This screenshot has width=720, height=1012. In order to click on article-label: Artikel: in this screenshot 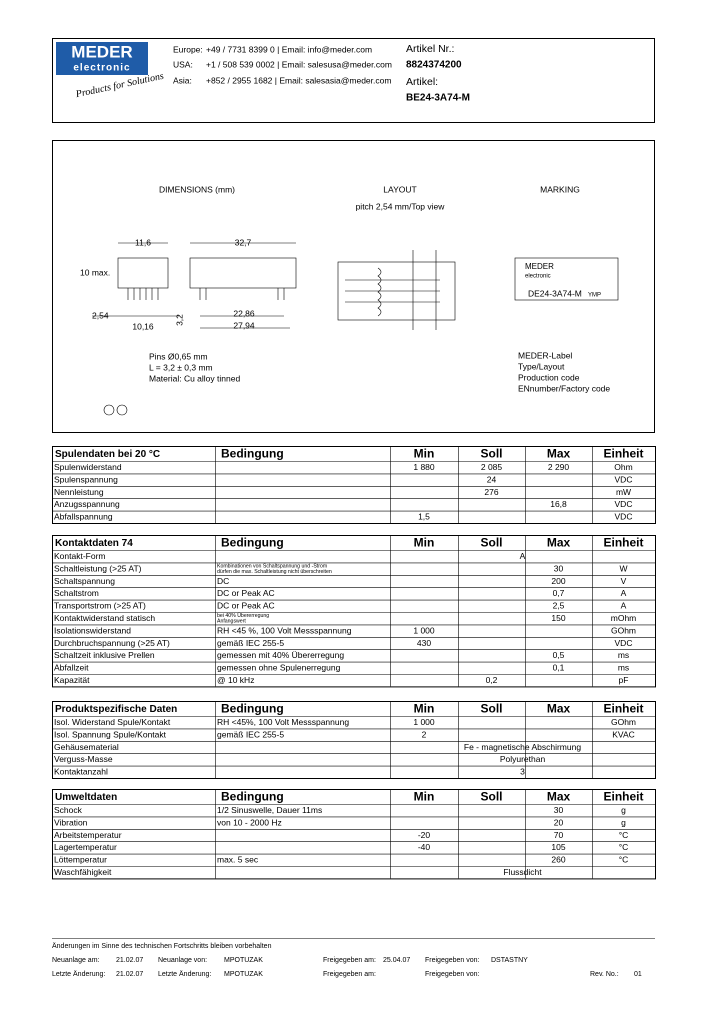, I will do `click(422, 82)`.